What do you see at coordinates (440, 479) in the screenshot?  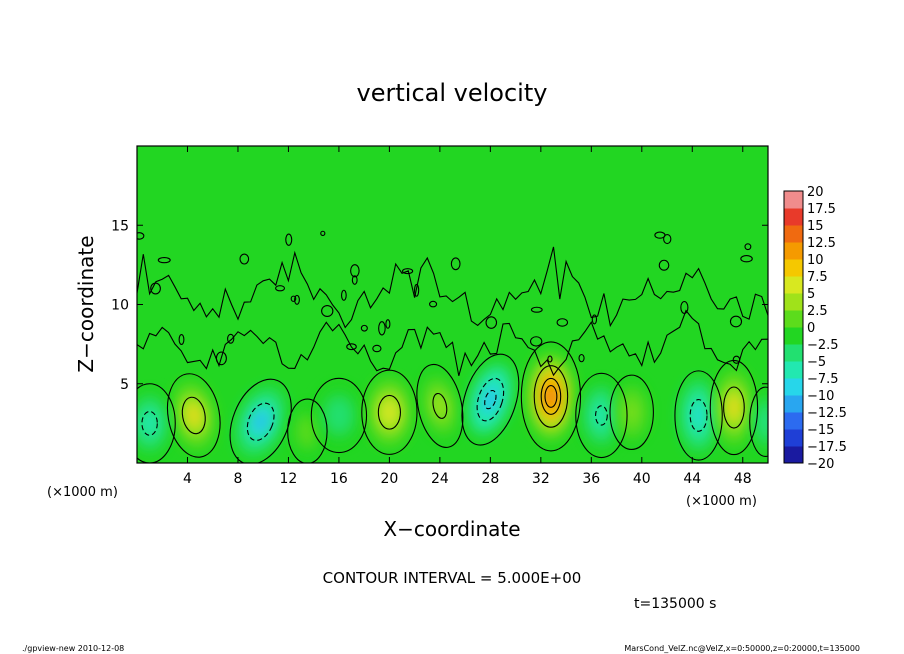 I see `x-tick-label: 24` at bounding box center [440, 479].